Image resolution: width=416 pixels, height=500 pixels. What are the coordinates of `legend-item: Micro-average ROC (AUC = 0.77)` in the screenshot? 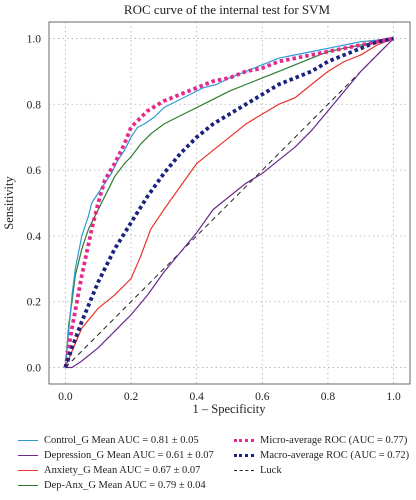 It's located at (320, 440).